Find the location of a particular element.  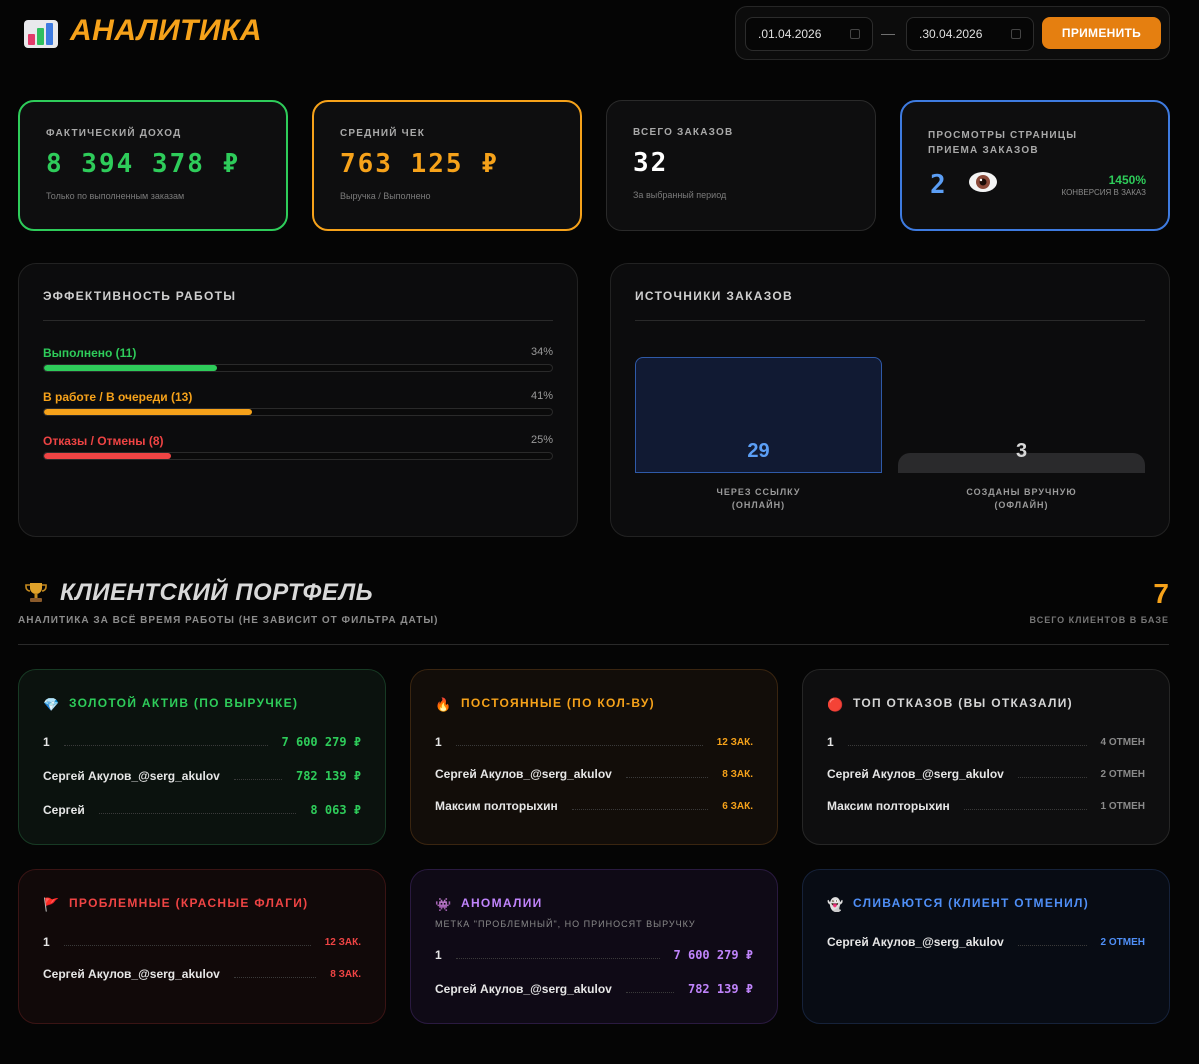

online-orders-value: 29 is located at coordinates (758, 451).